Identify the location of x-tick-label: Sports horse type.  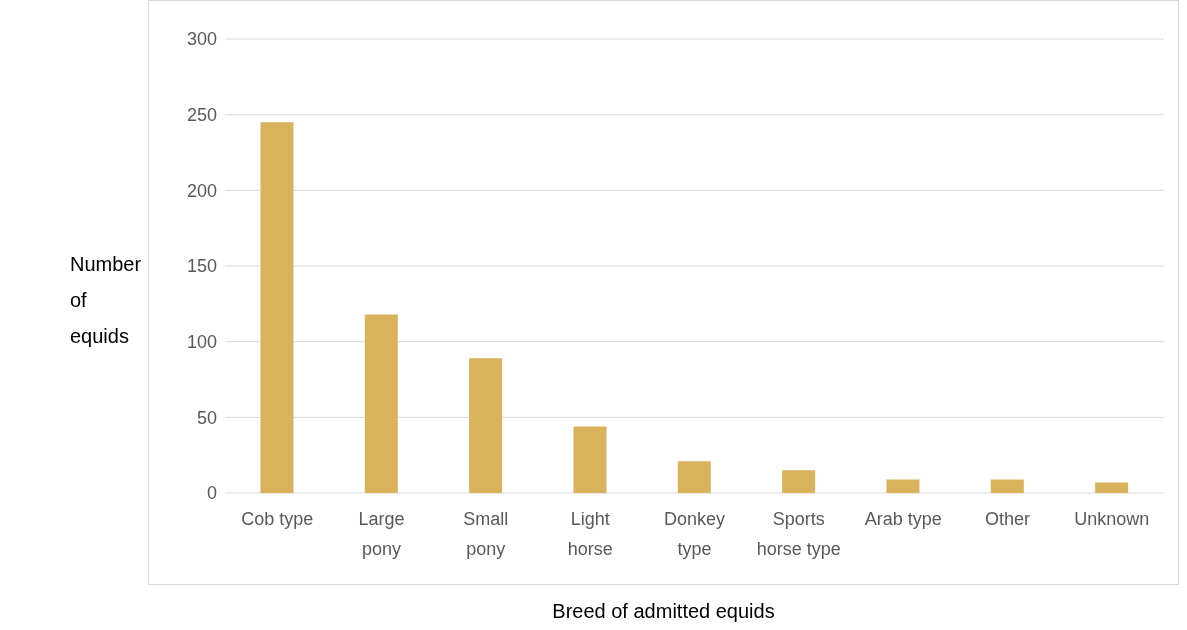
(798, 534).